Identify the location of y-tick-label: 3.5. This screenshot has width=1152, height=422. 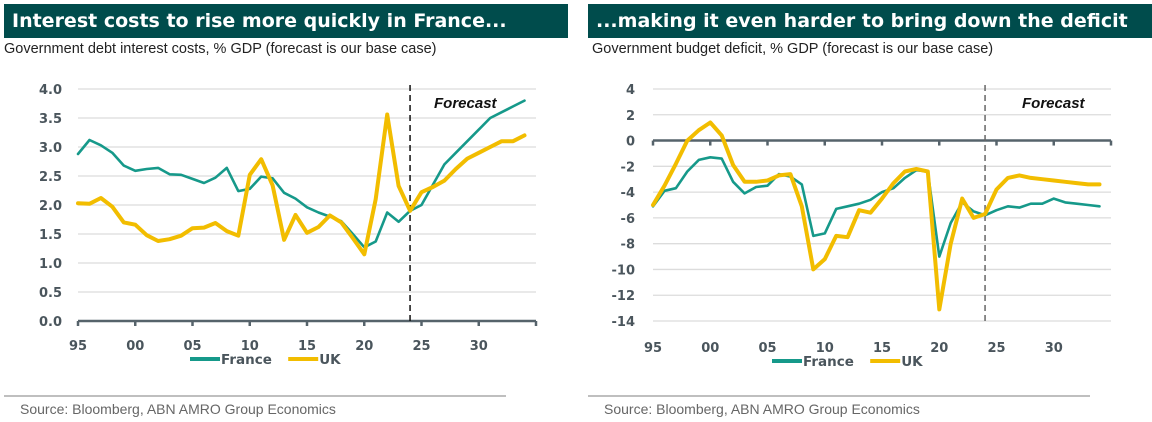
(50, 119).